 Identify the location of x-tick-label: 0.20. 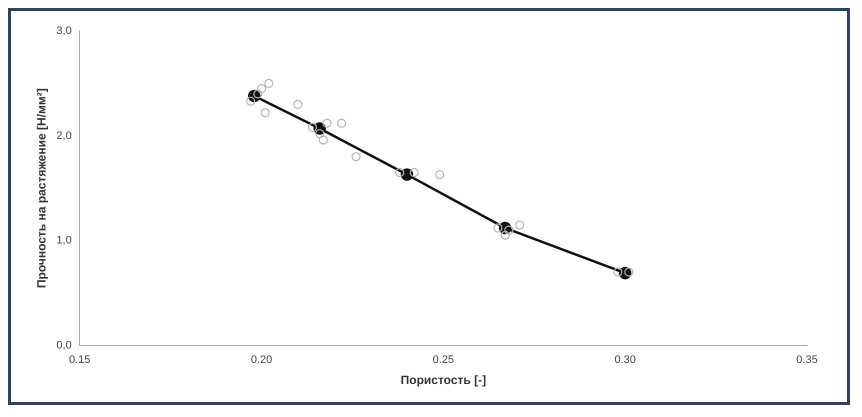
(261, 360).